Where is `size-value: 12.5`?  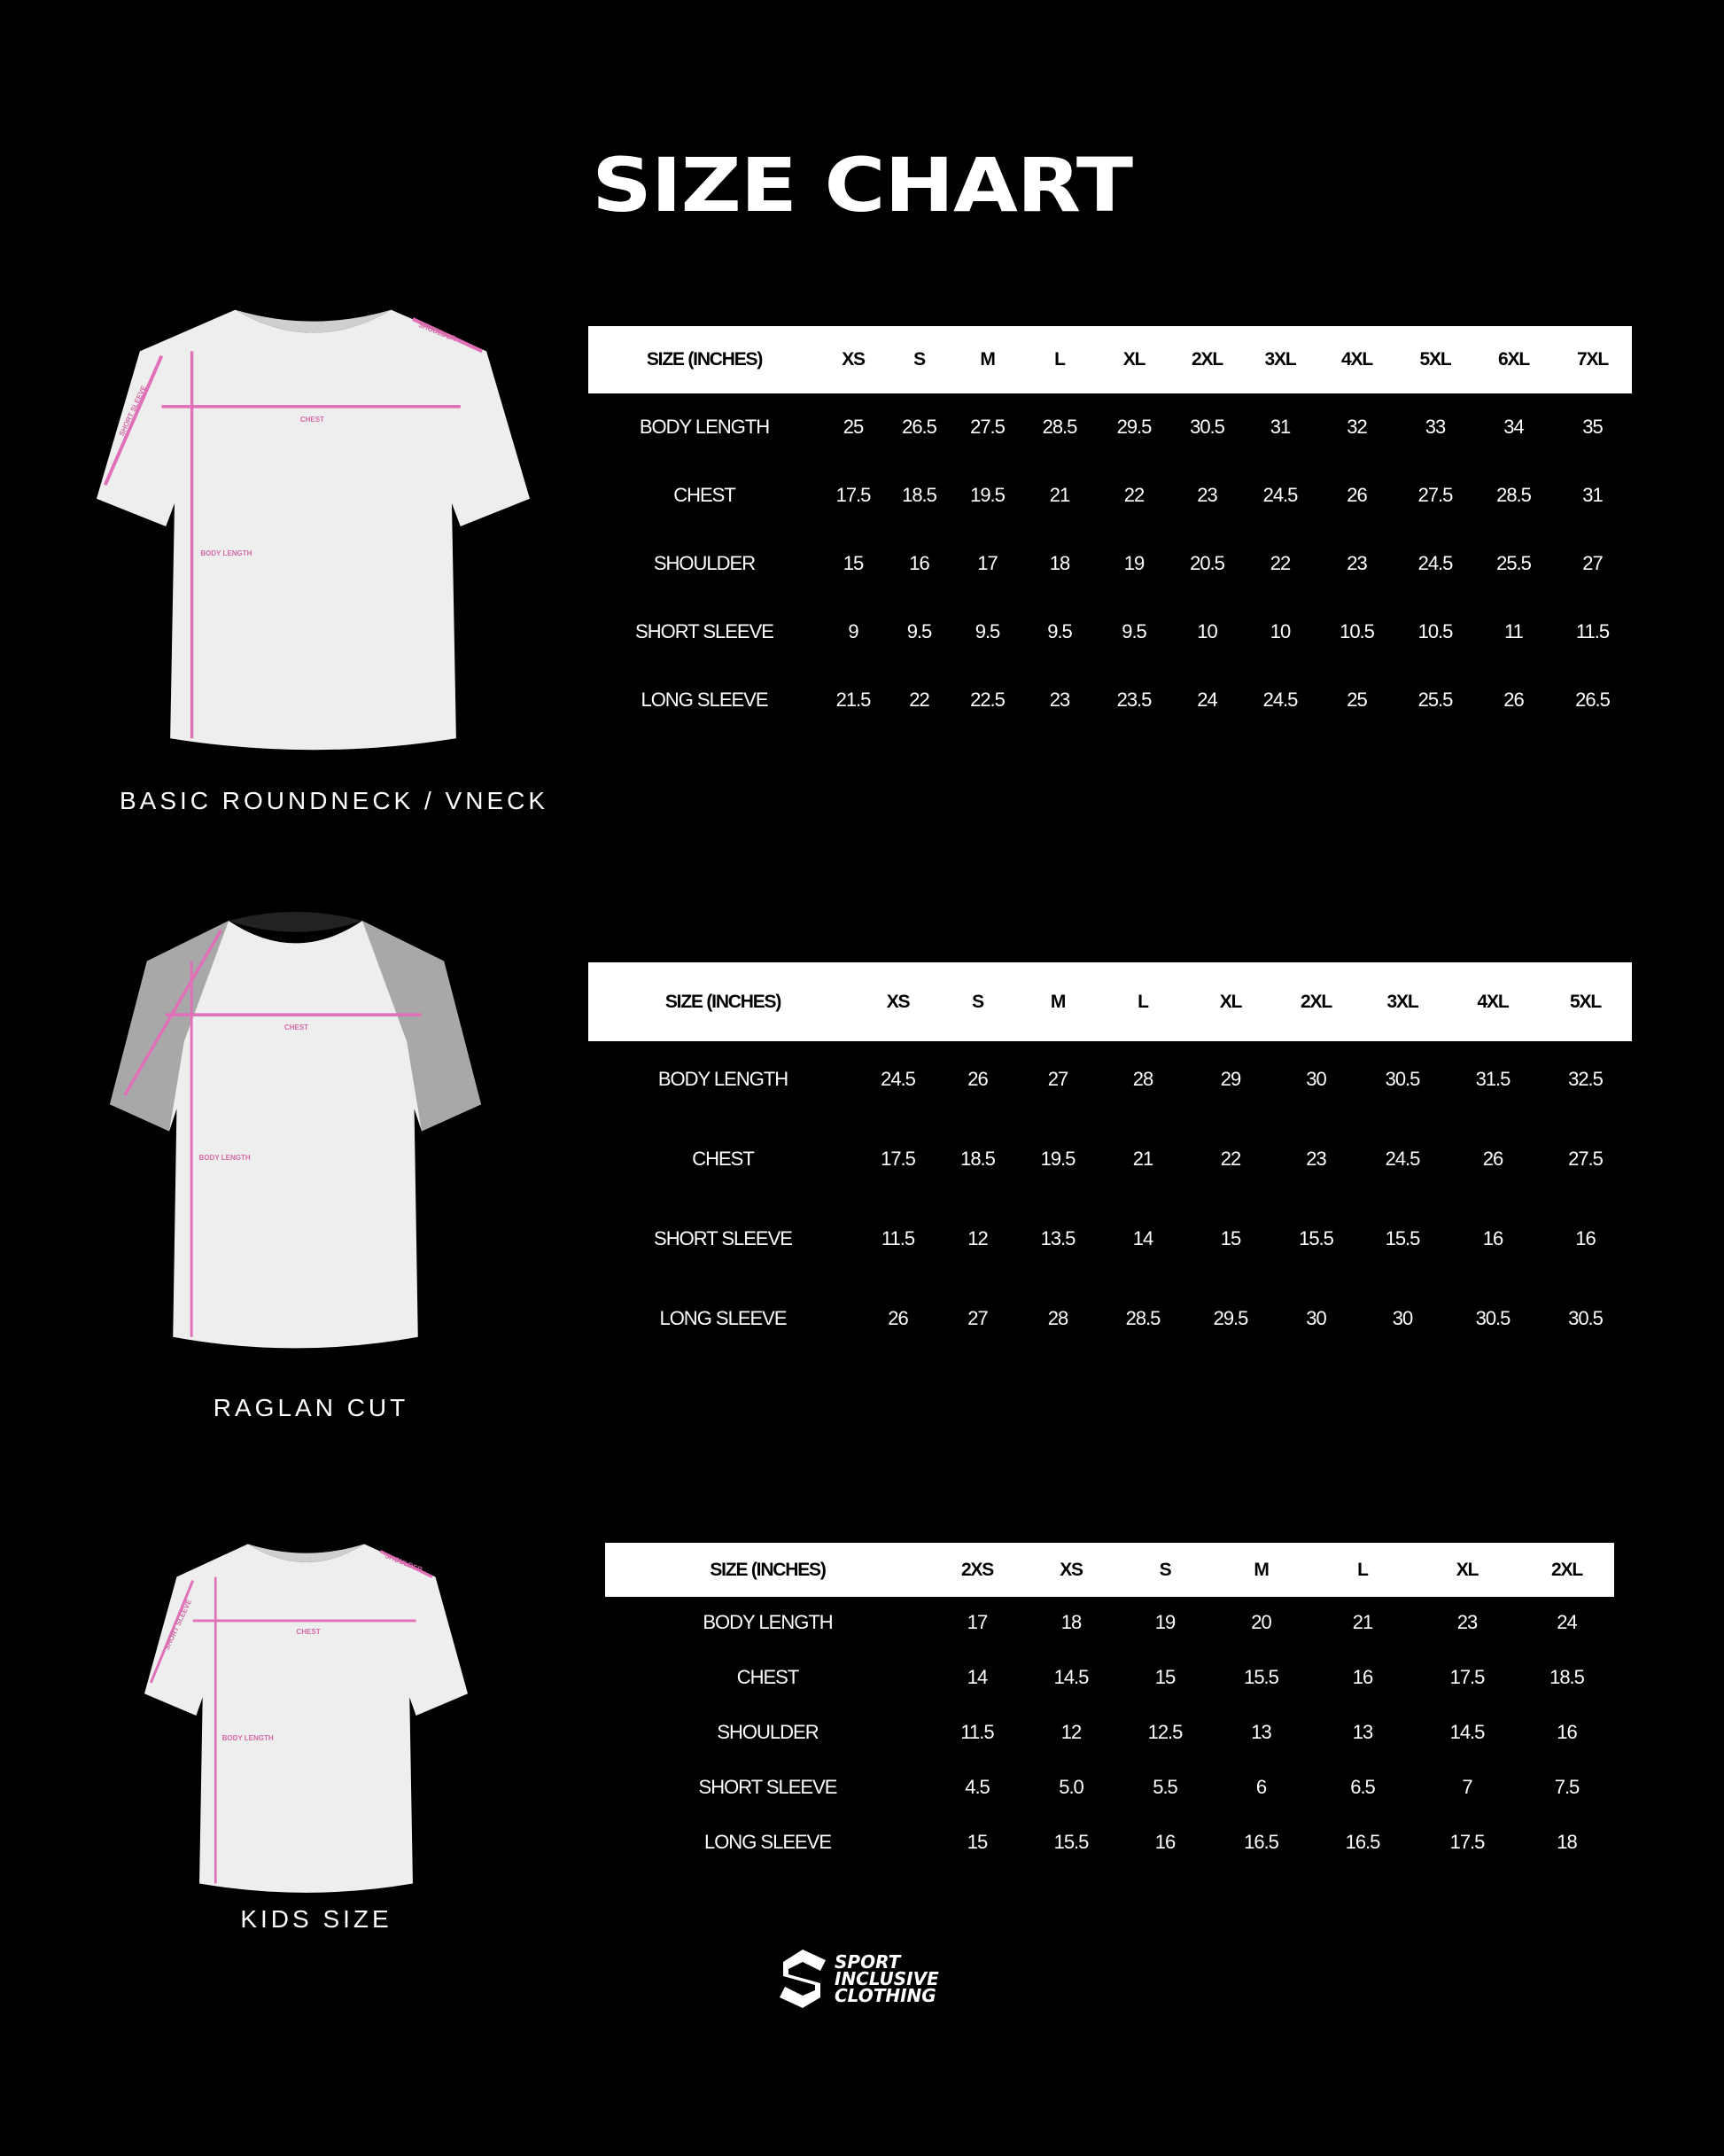 size-value: 12.5 is located at coordinates (1165, 1732).